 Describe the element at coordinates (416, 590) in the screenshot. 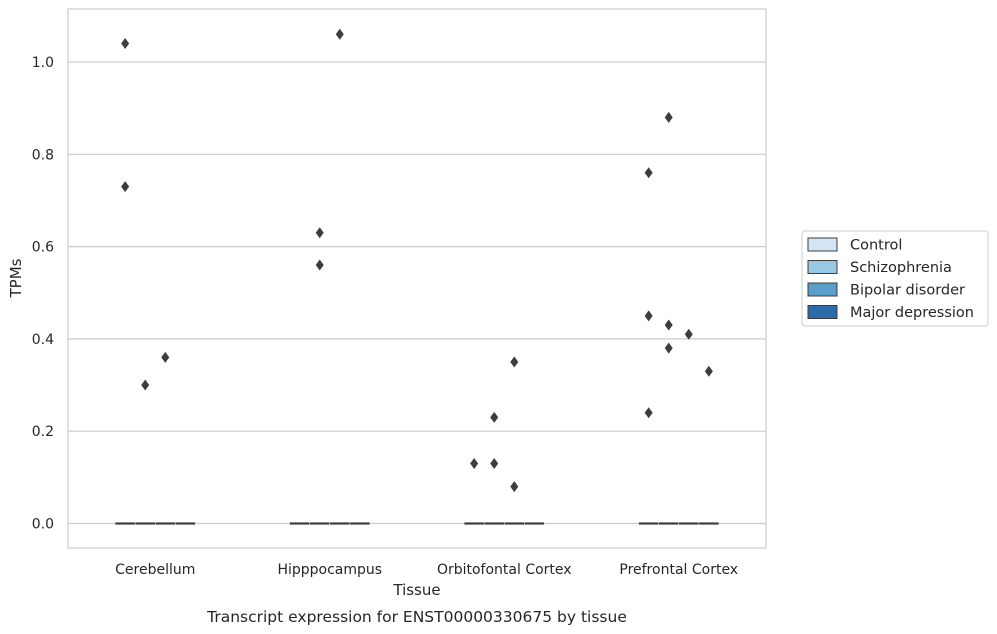

I see `x-axis-label: Tissue` at that location.